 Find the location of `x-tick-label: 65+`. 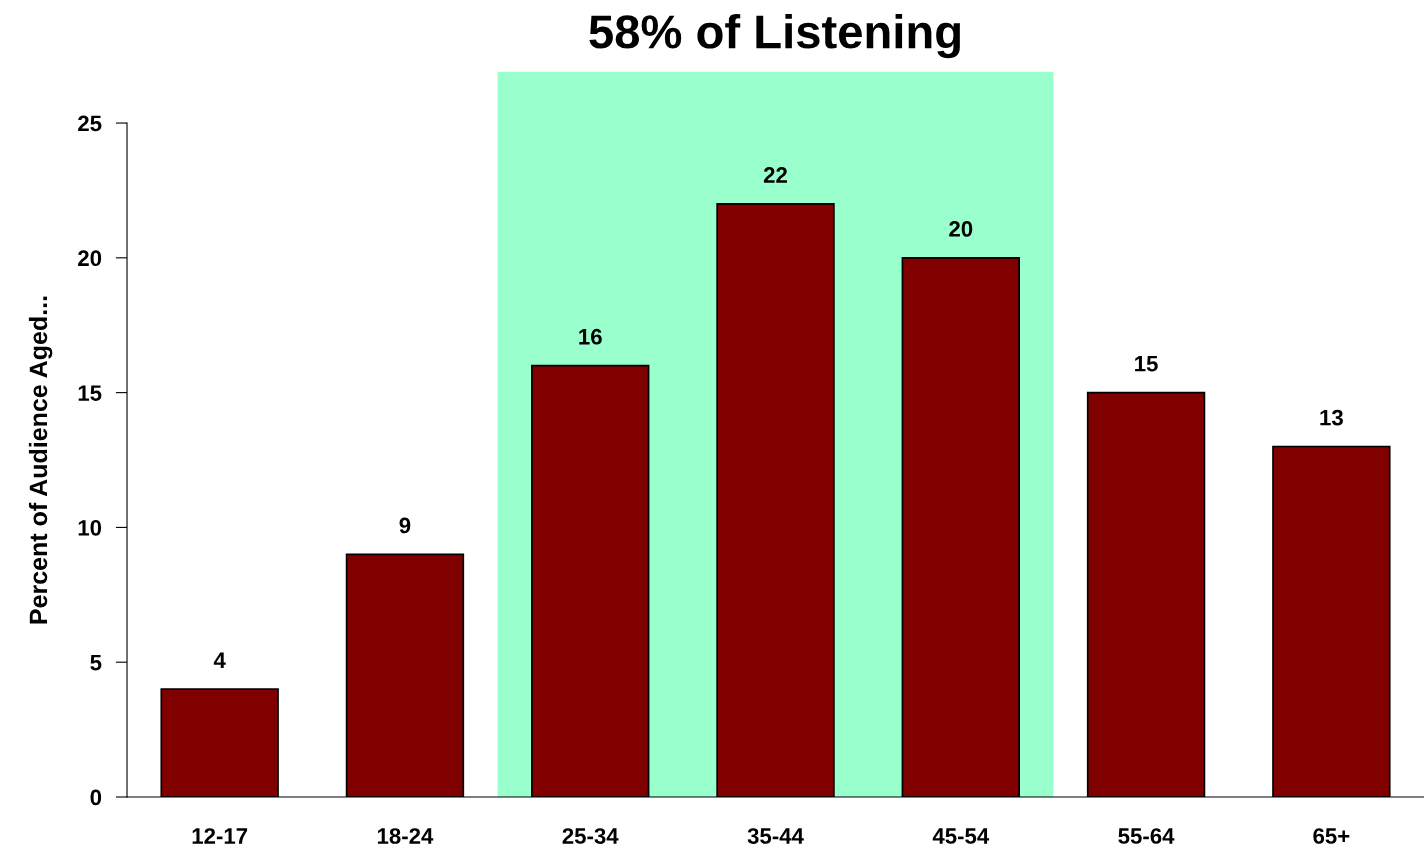

x-tick-label: 65+ is located at coordinates (1331, 836).